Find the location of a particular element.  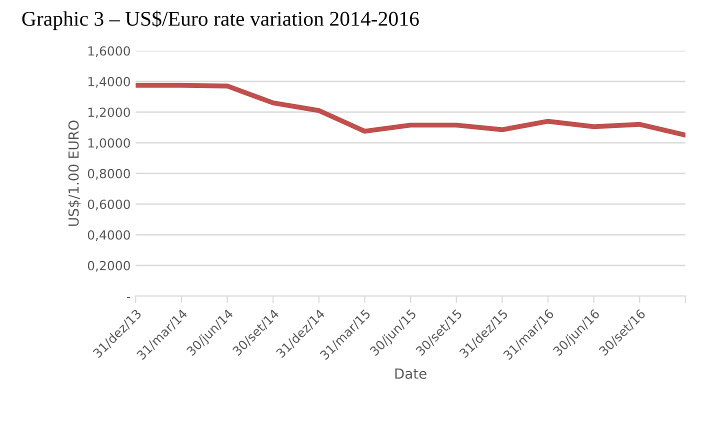

y-axis-title: US$/1.00 EURO is located at coordinates (74, 173).